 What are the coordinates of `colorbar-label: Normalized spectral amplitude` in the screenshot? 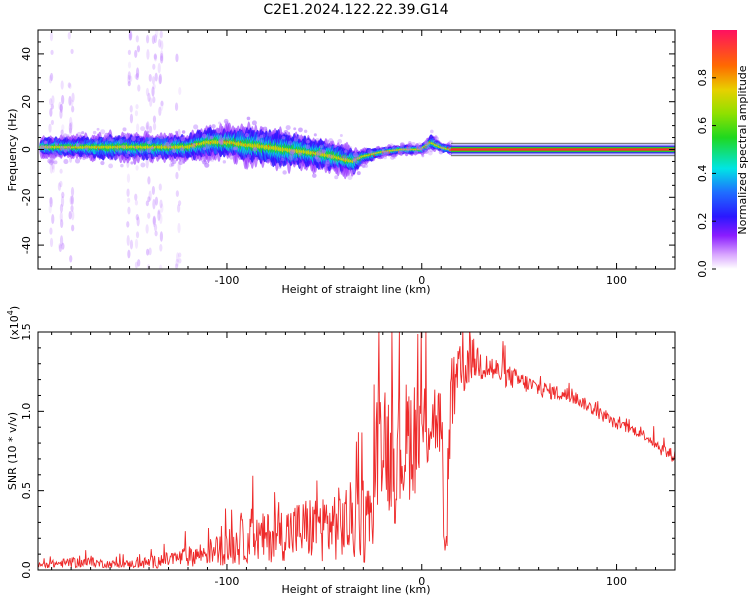 It's located at (742, 149).